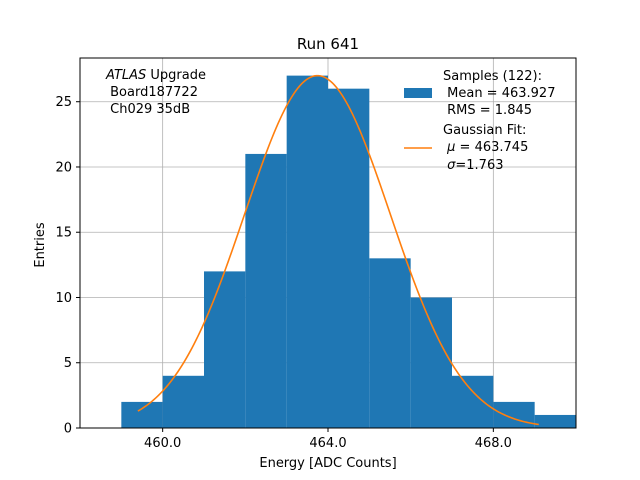  What do you see at coordinates (40, 245) in the screenshot?
I see `y-axis-label: Entries` at bounding box center [40, 245].